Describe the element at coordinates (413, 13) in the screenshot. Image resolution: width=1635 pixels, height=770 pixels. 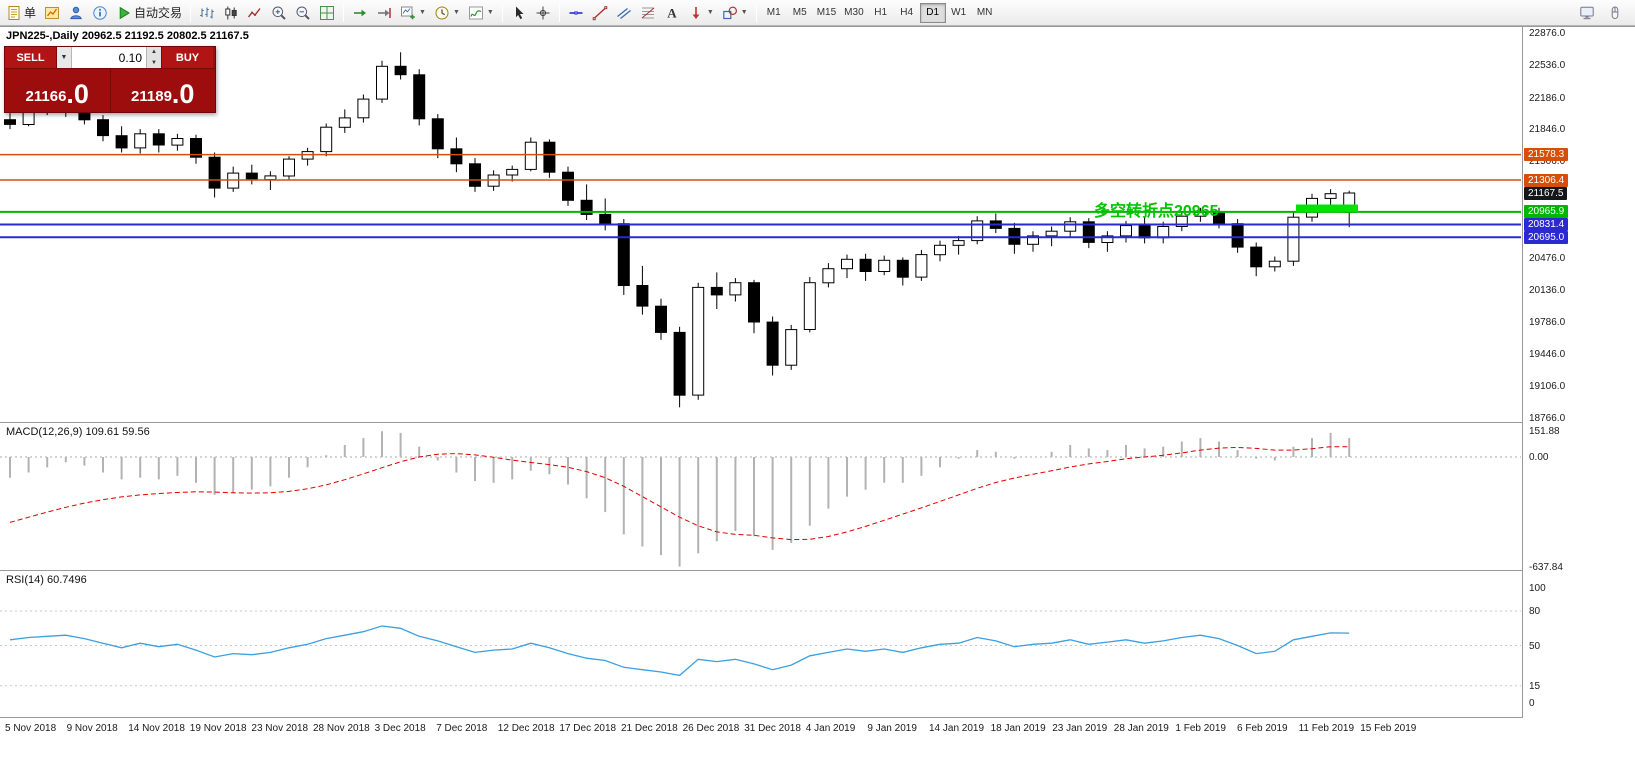
I see `new-chart-button: ▼` at that location.